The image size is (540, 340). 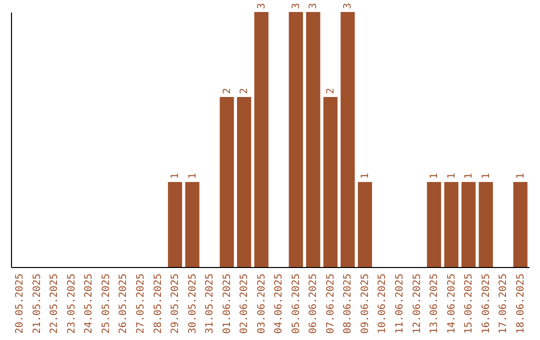 I want to click on x-tick-label: 09.06.2025, so click(x=365, y=304).